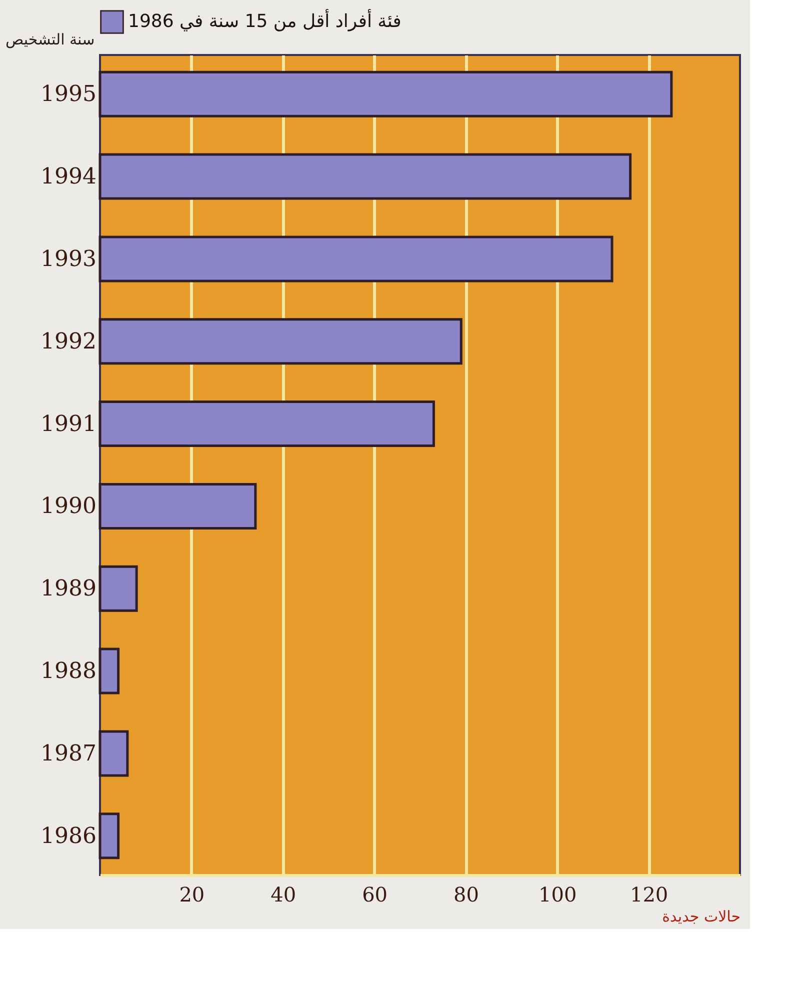 The height and width of the screenshot is (991, 812). Describe the element at coordinates (68, 95) in the screenshot. I see `y-tick-label: 1995` at that location.